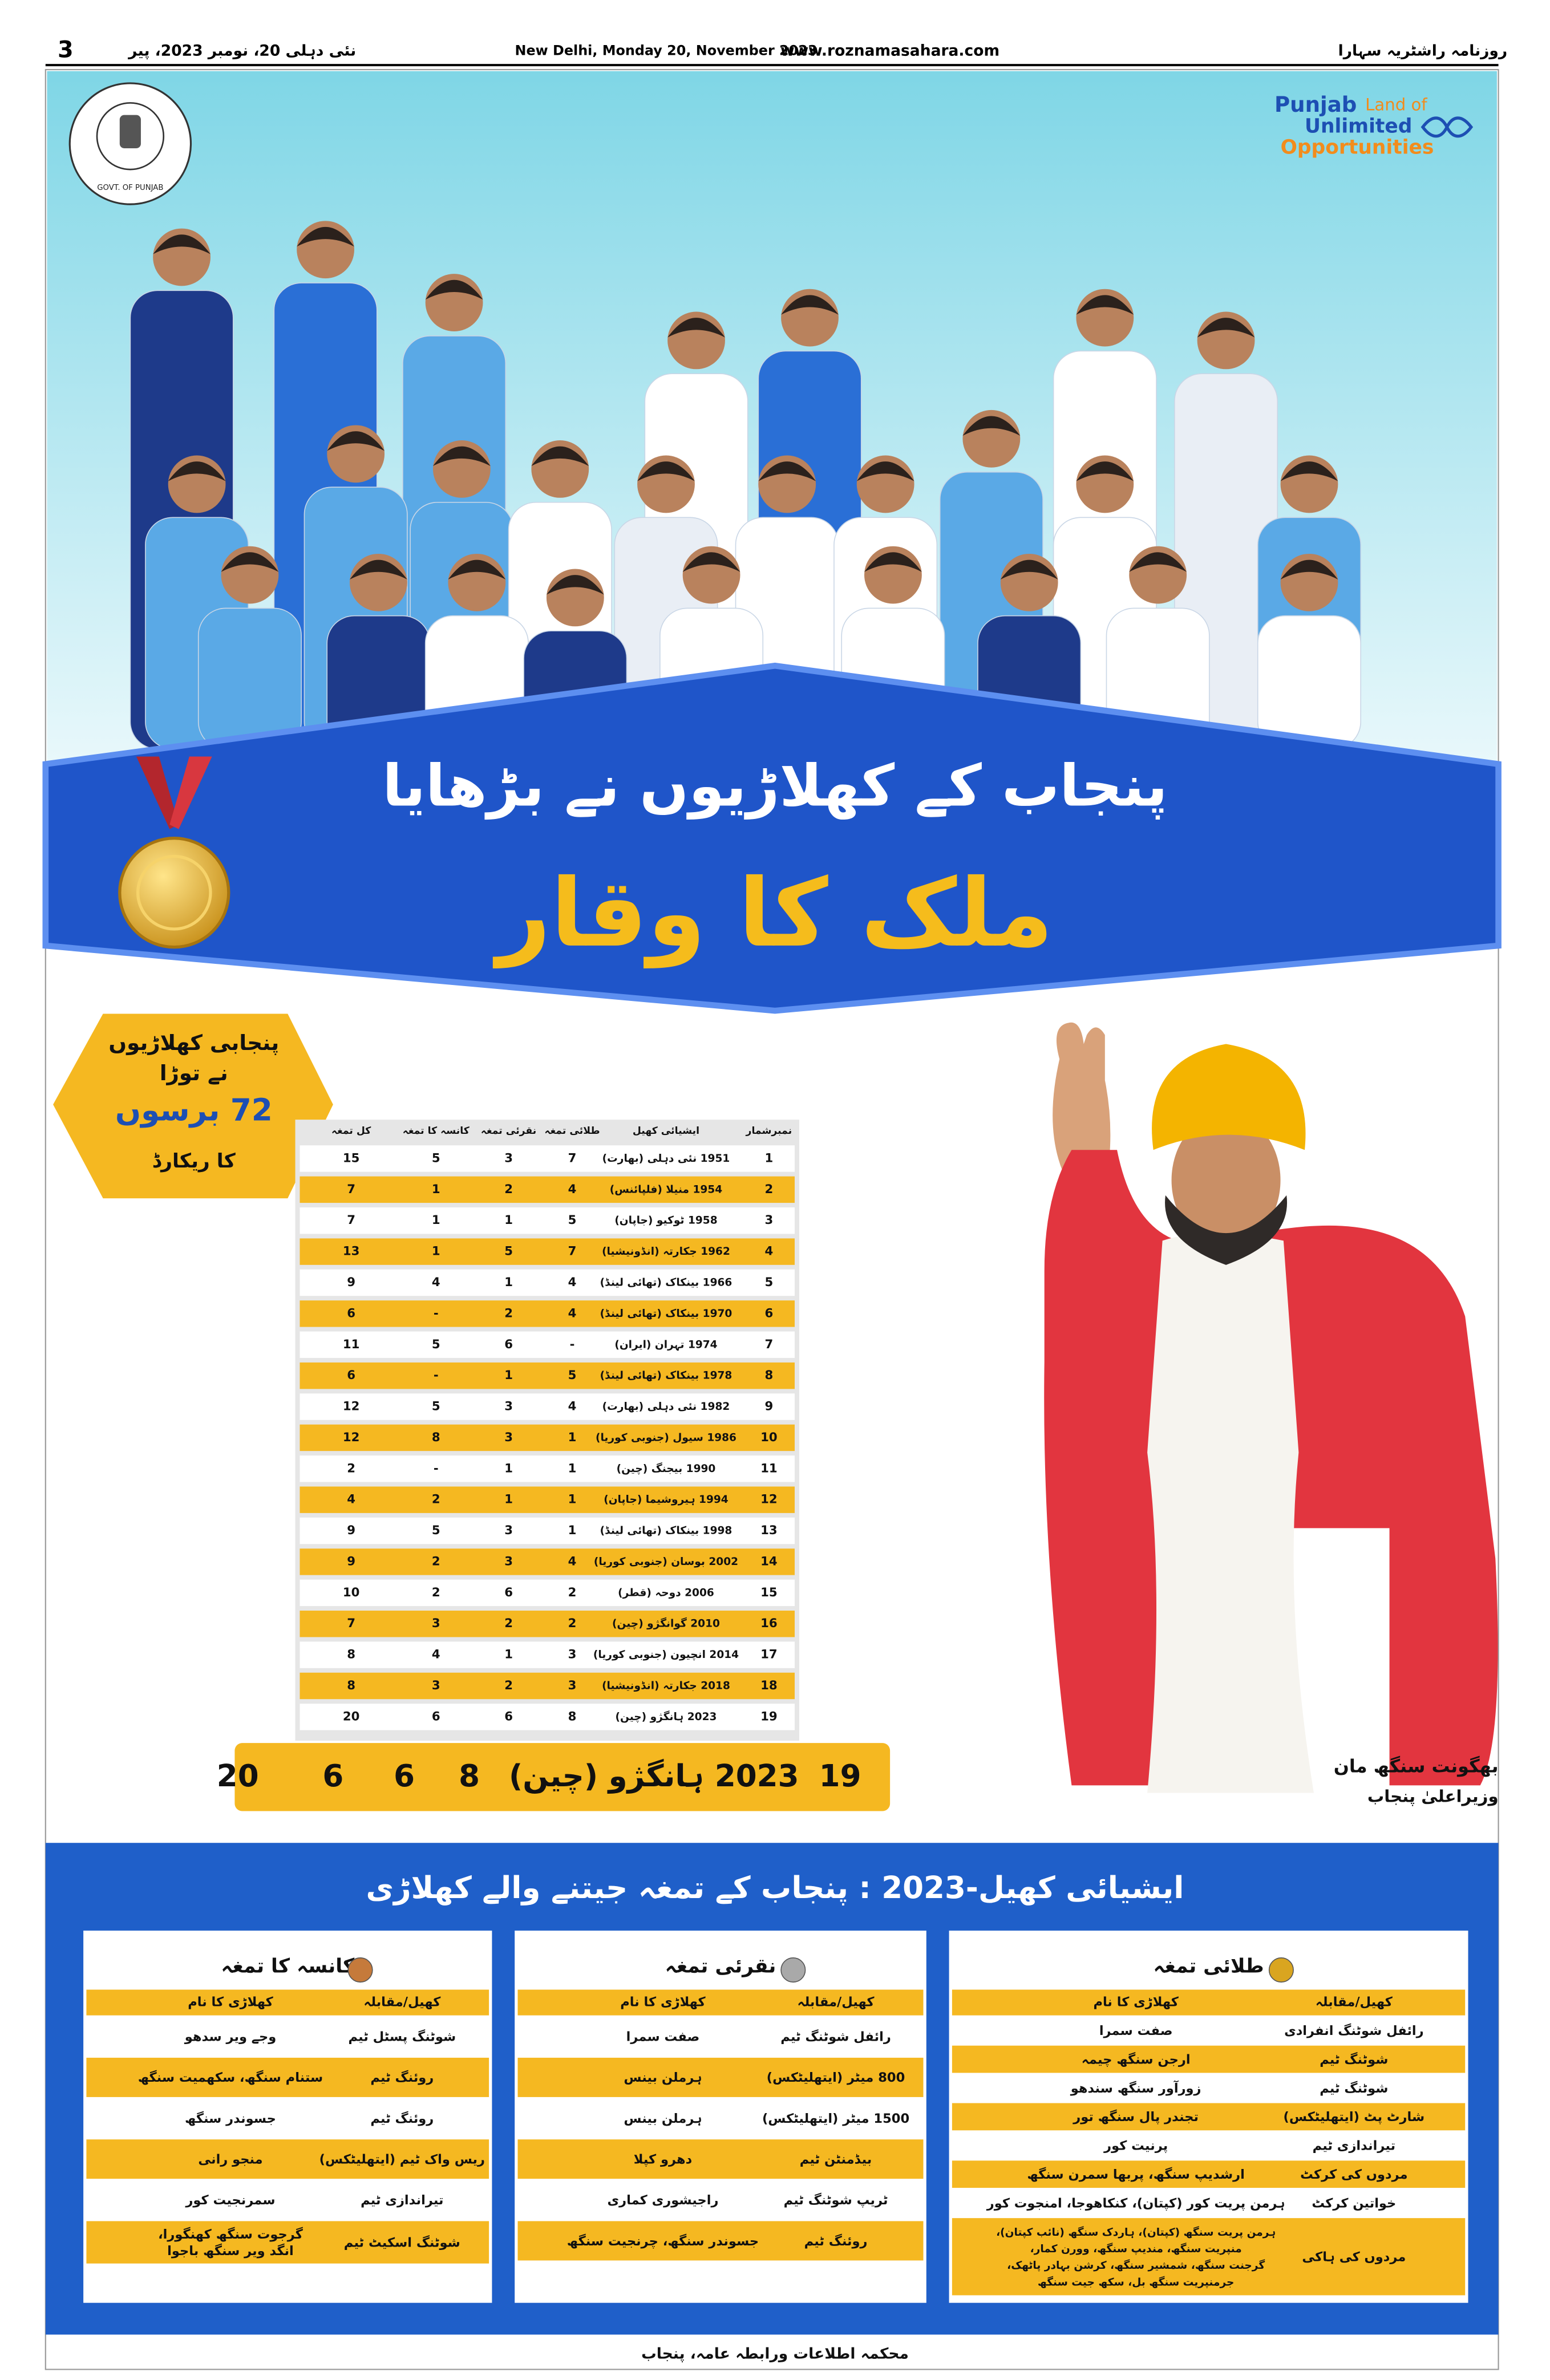 The height and width of the screenshot is (2380, 1550). Describe the element at coordinates (360, 1970) in the screenshot. I see `medal-icon` at that location.